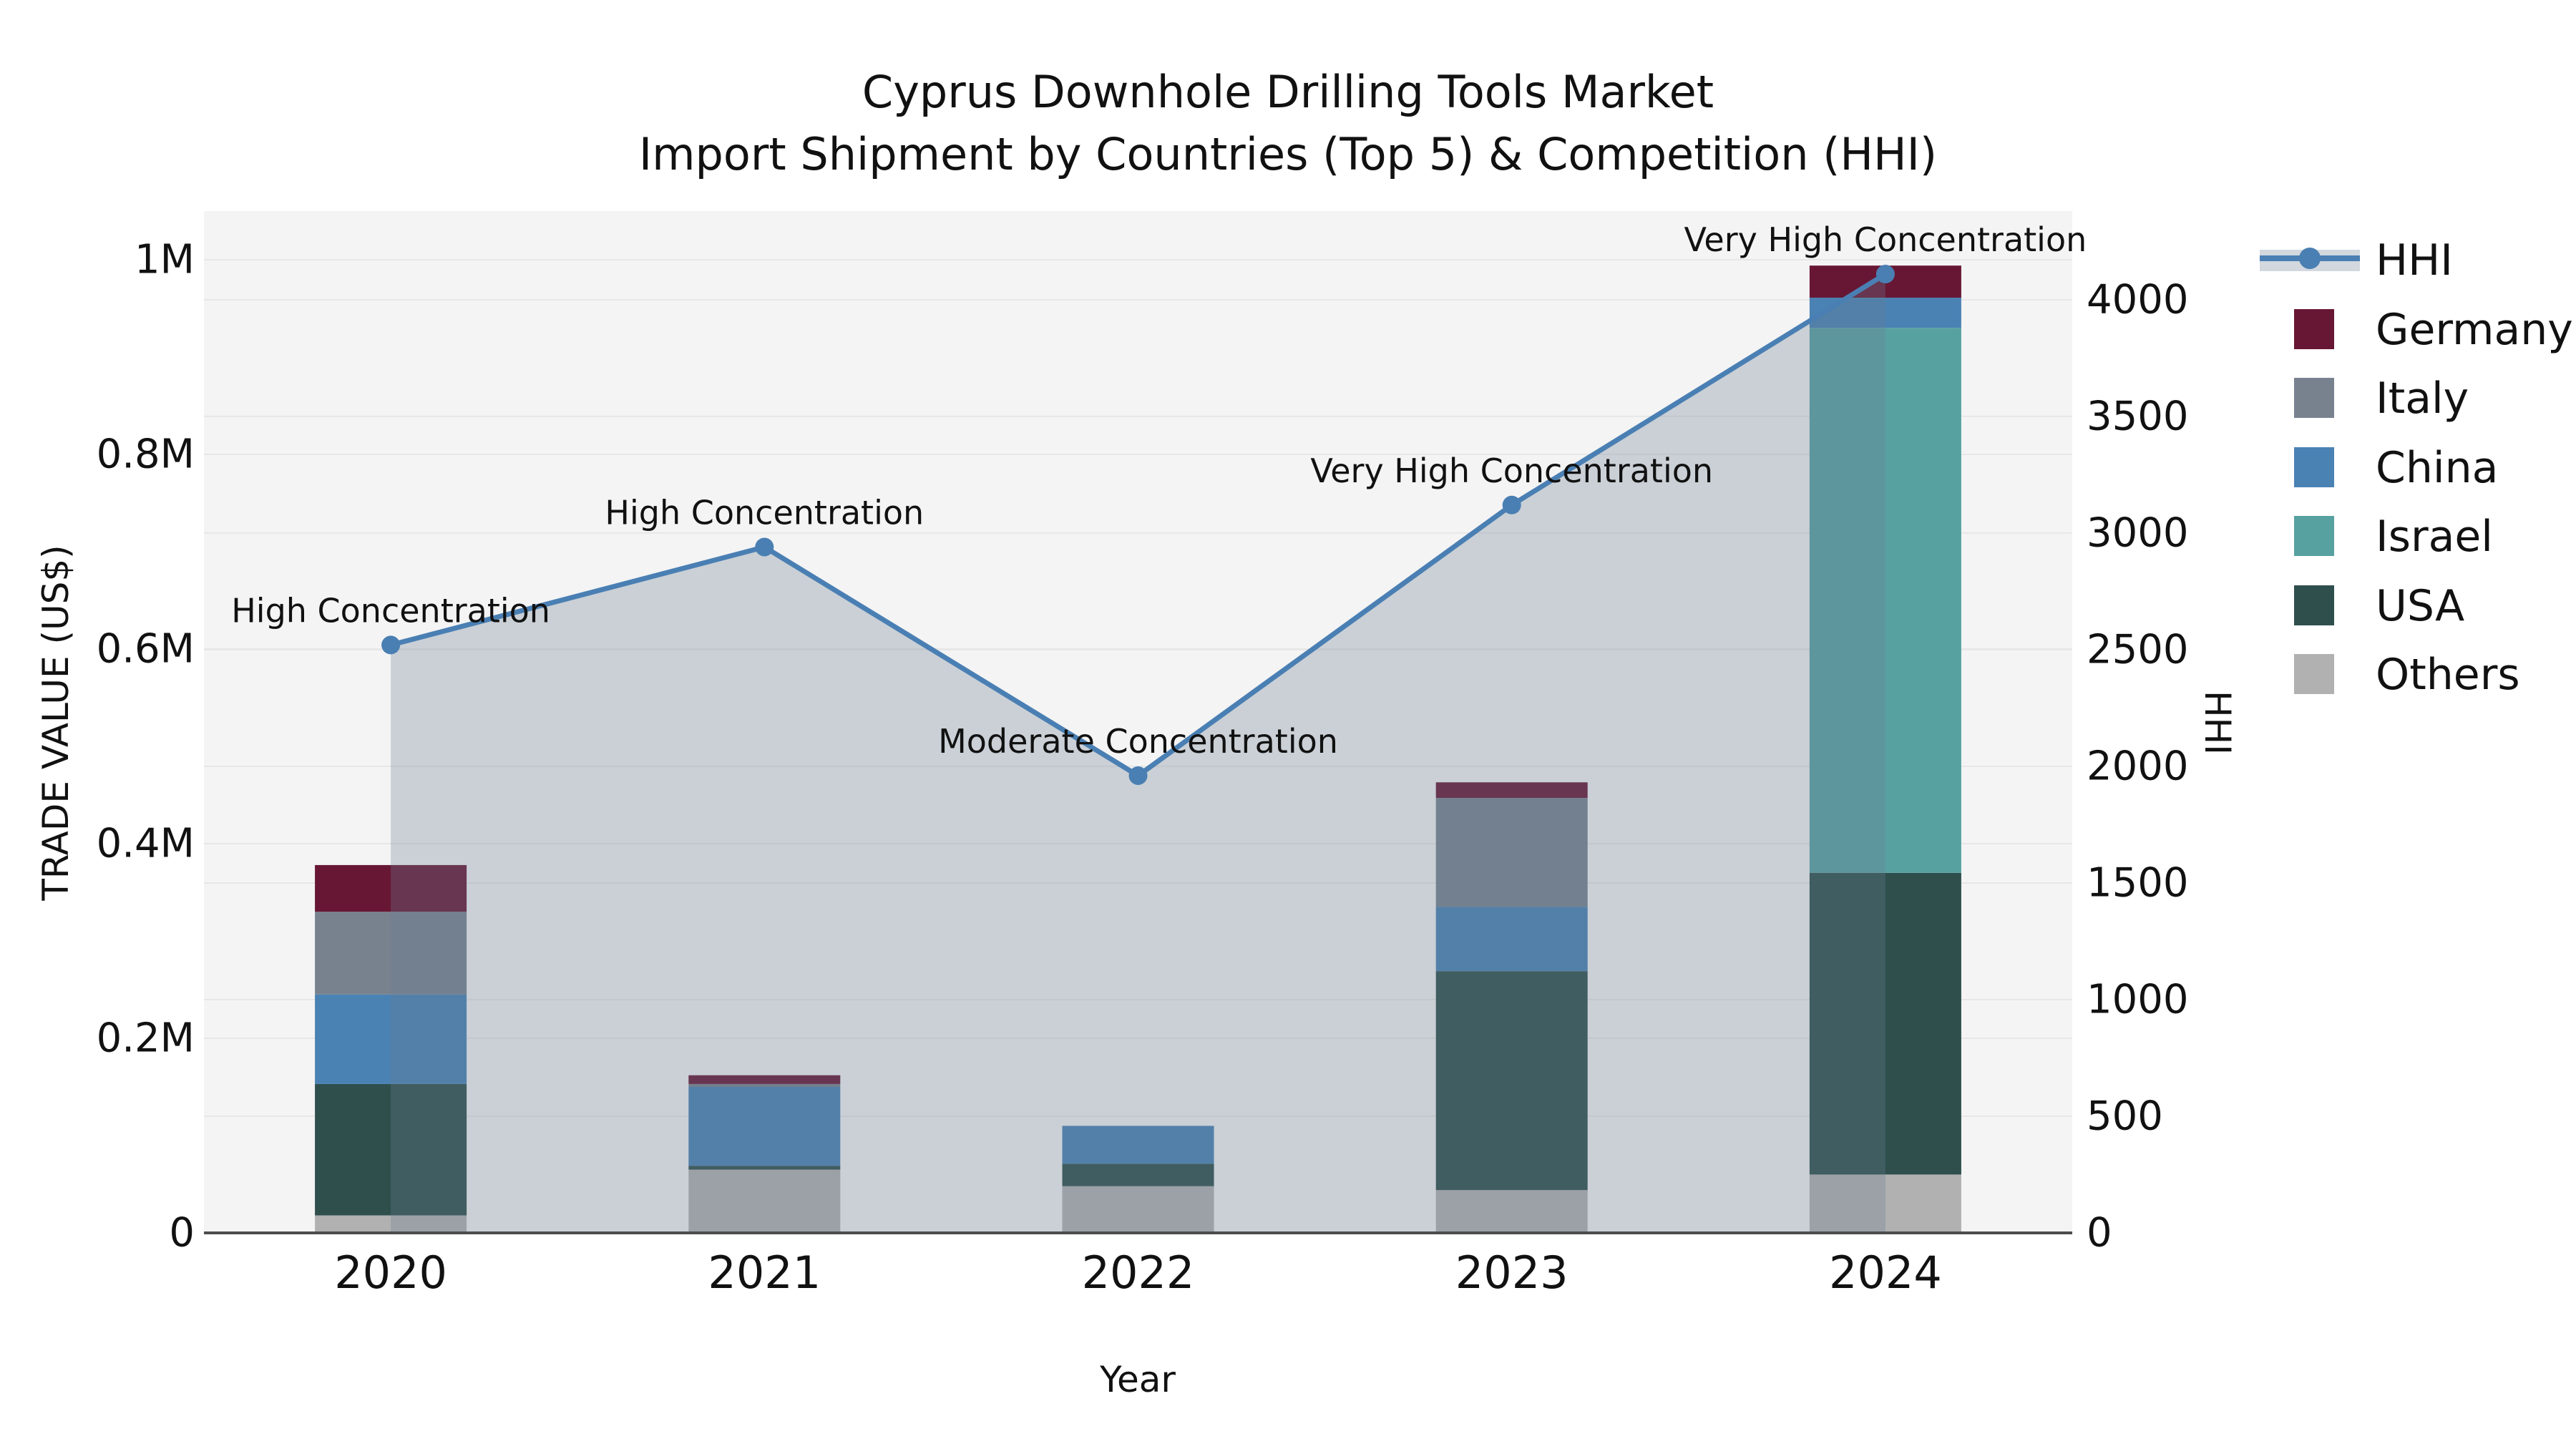 This screenshot has width=2576, height=1449. Describe the element at coordinates (1138, 741) in the screenshot. I see `annotation-2022: Moderate Concentration` at that location.